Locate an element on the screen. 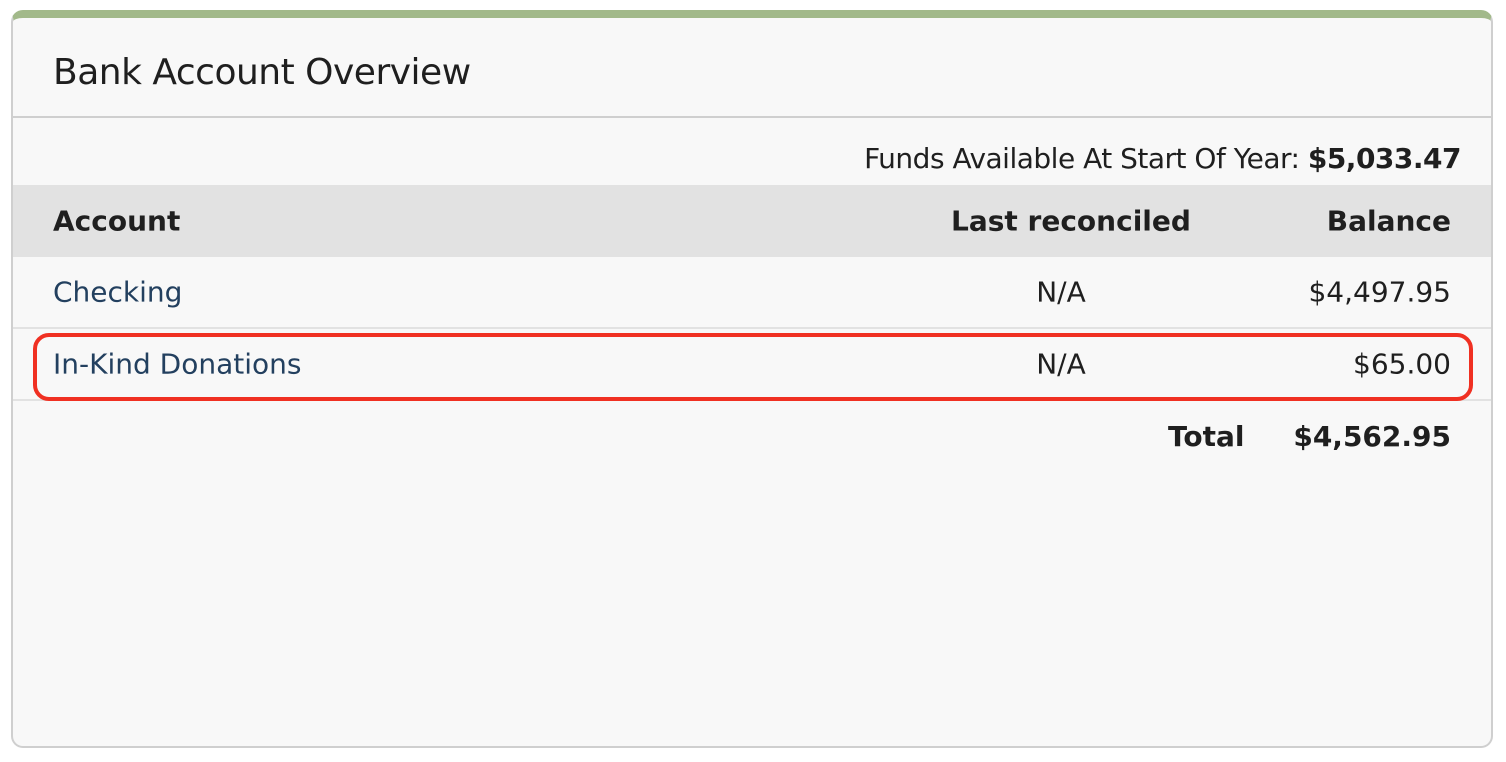 Image resolution: width=1506 pixels, height=762 pixels. total-label: Total is located at coordinates (1206, 436).